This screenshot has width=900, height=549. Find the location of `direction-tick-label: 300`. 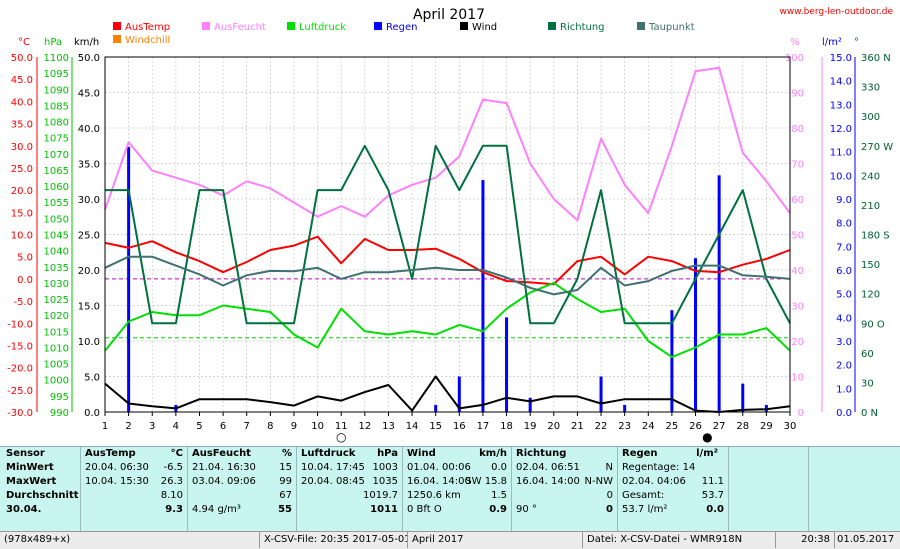

direction-tick-label: 300 is located at coordinates (870, 117).